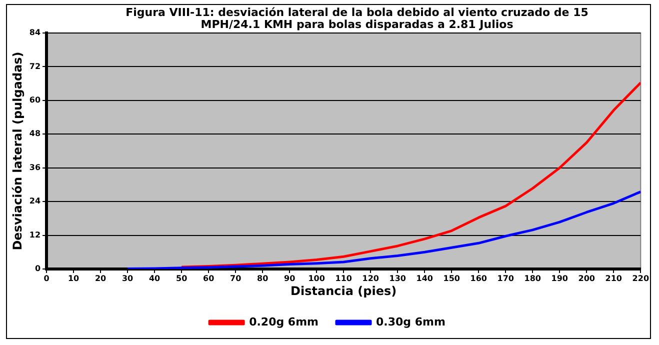 The image size is (659, 345). Describe the element at coordinates (47, 278) in the screenshot. I see `x-tick-label: 0` at that location.